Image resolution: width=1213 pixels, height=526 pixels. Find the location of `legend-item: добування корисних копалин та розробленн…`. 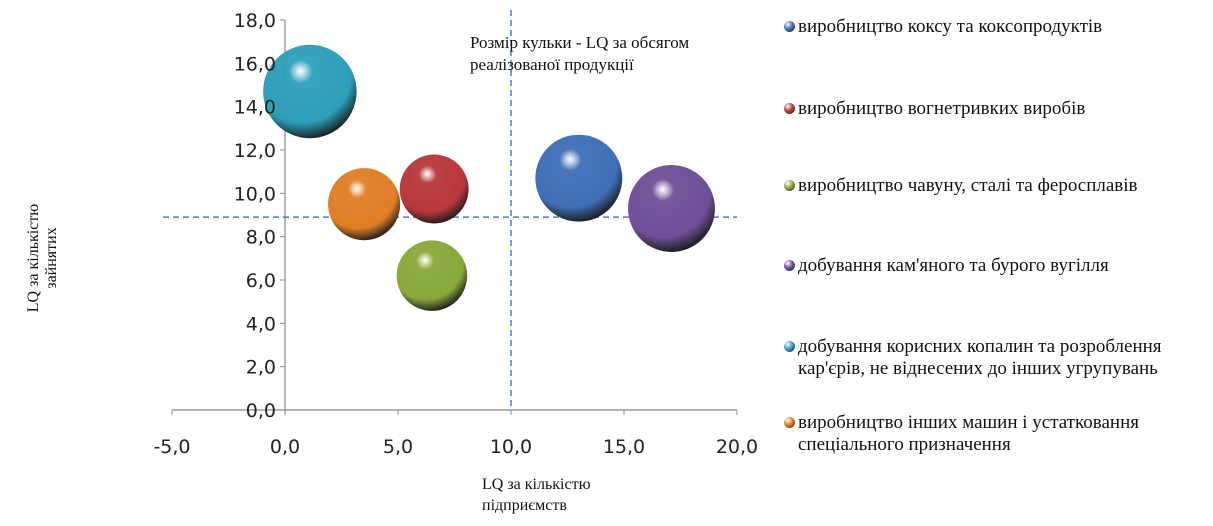

legend-item: добування корисних копалин та розробленн… is located at coordinates (996, 358).